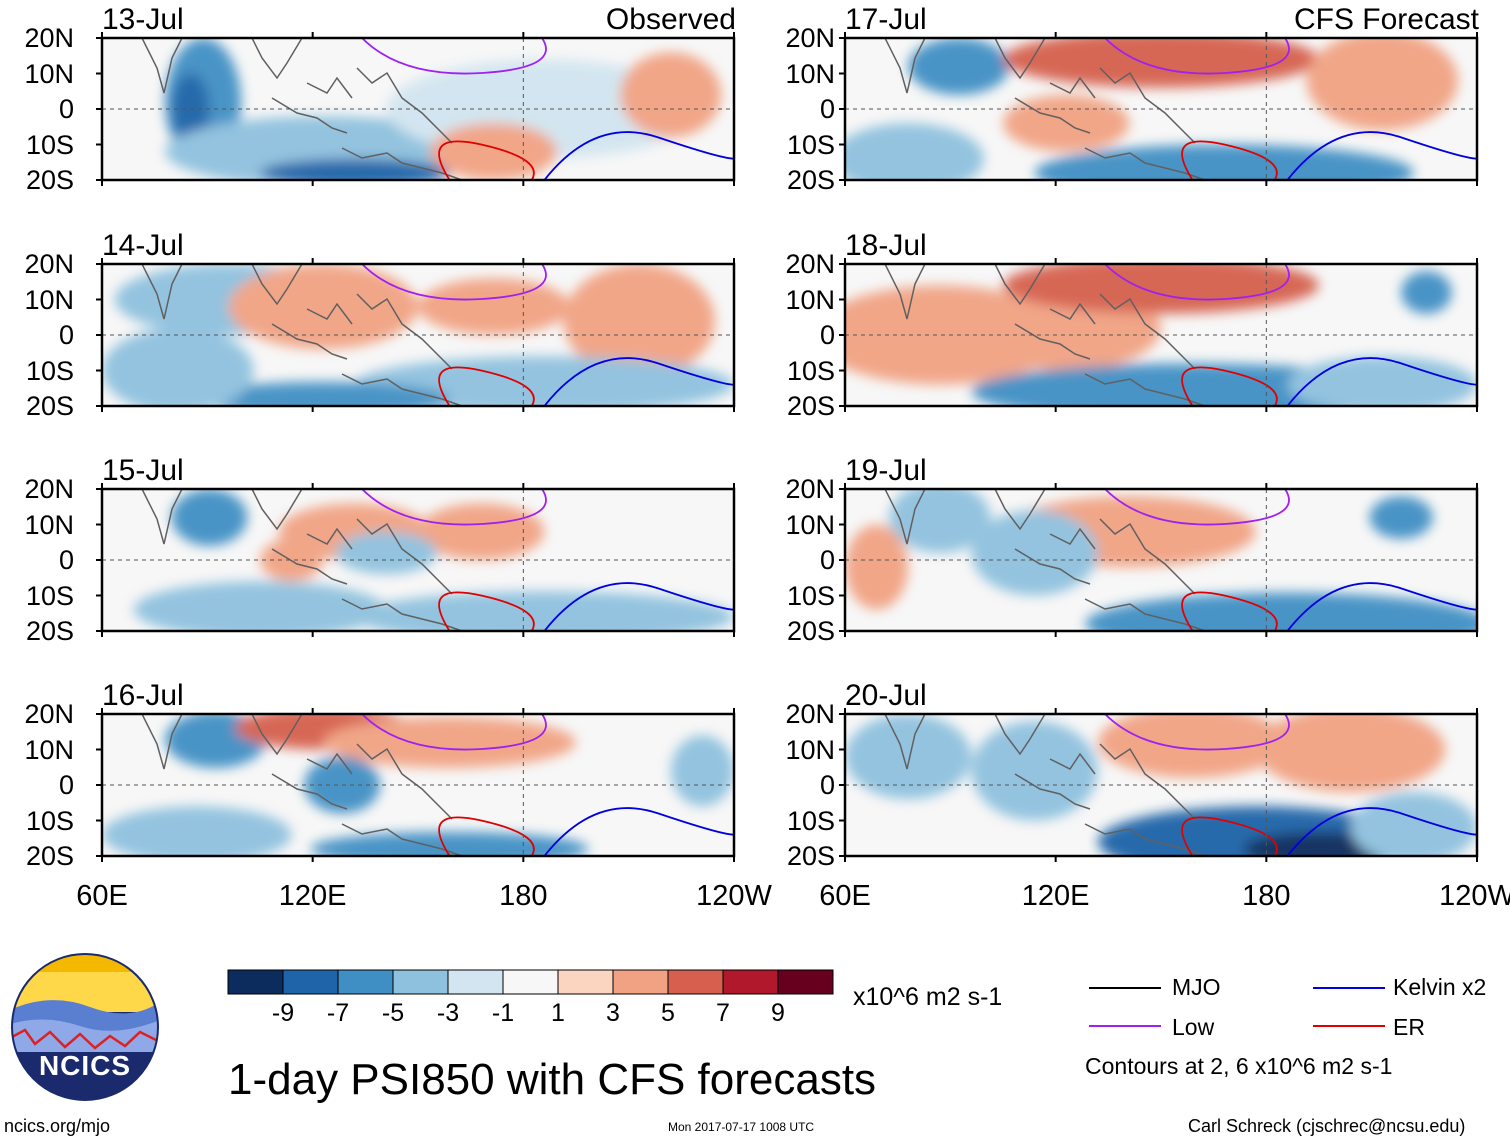  Describe the element at coordinates (1196, 987) in the screenshot. I see `legend-label-mjo: MJO` at that location.